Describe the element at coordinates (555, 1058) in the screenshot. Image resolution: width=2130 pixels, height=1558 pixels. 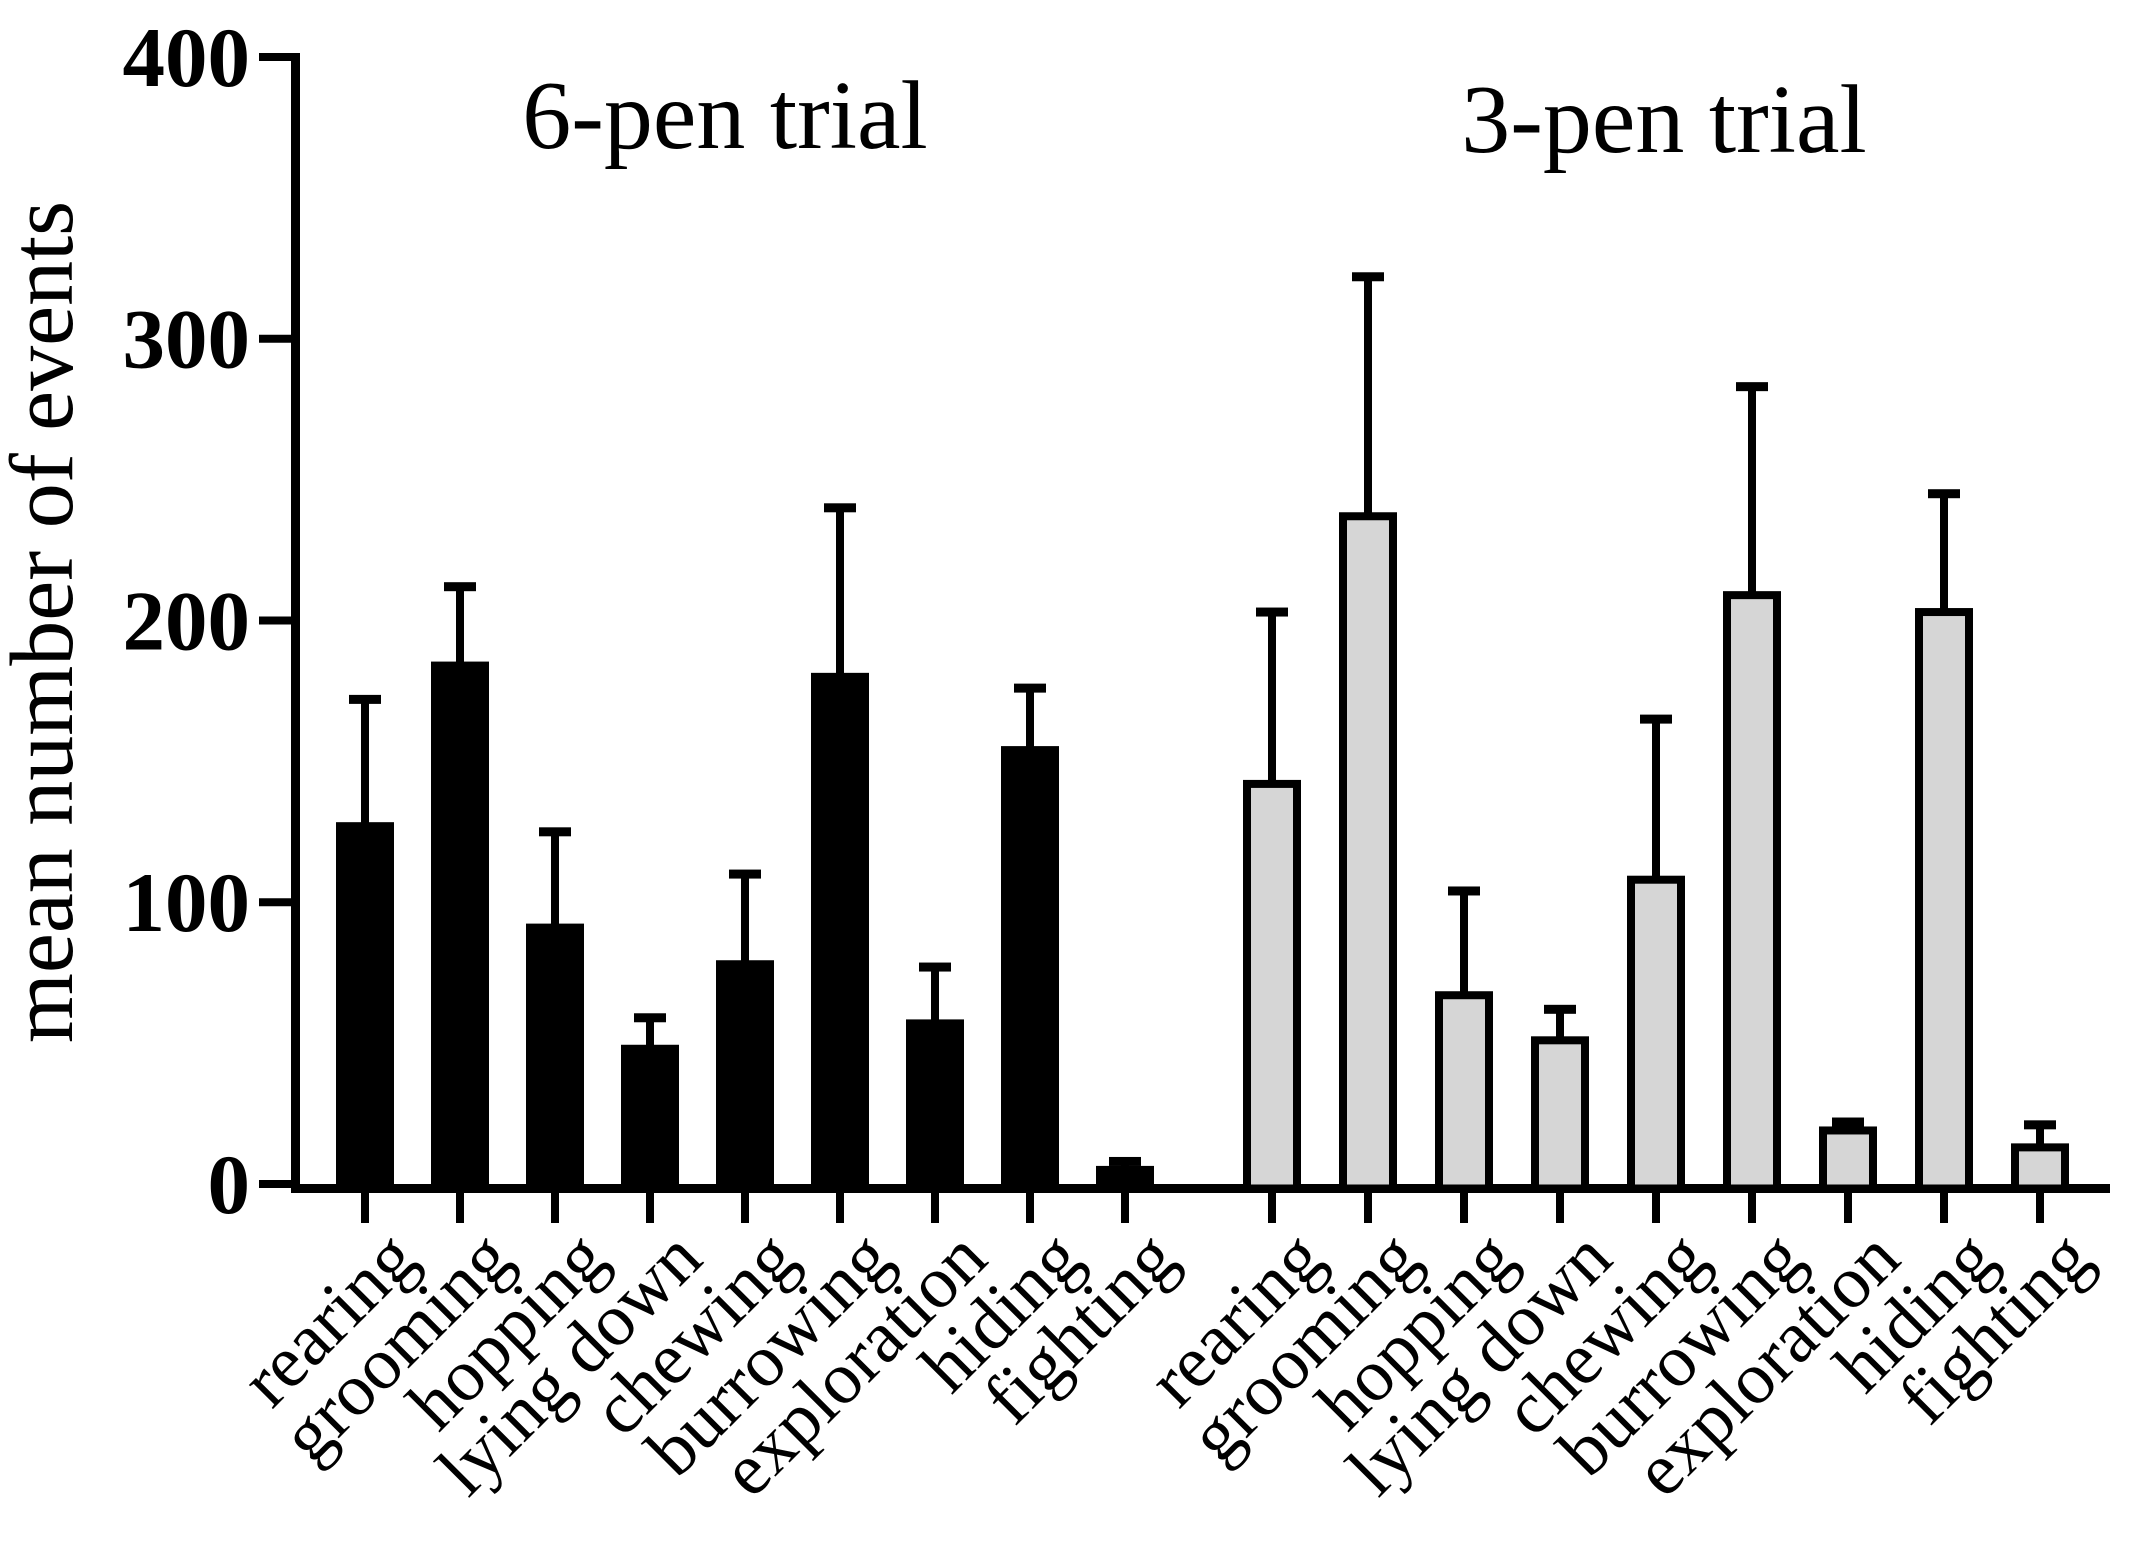
I see `bar-hopping-6pen` at that location.